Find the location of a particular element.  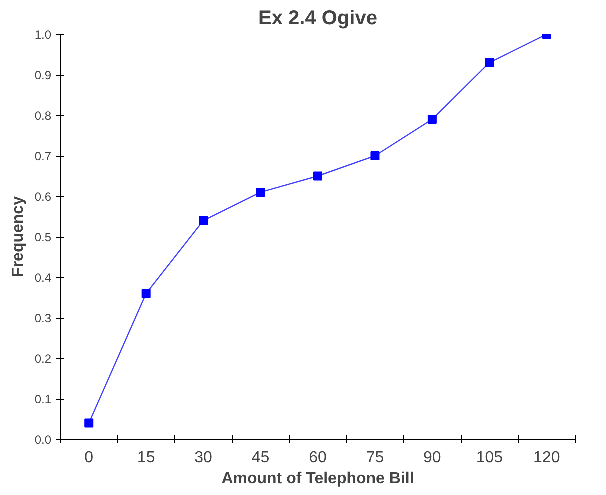

y-tick-label: 0.5 is located at coordinates (43, 237).